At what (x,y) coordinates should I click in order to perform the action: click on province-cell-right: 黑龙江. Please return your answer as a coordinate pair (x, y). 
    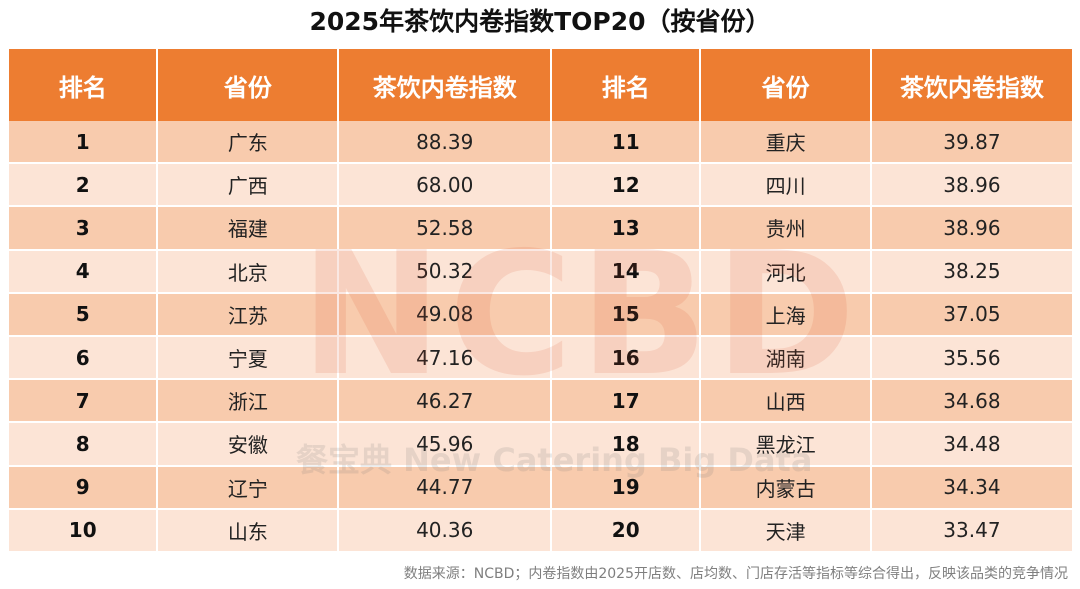
    Looking at the image, I should click on (786, 444).